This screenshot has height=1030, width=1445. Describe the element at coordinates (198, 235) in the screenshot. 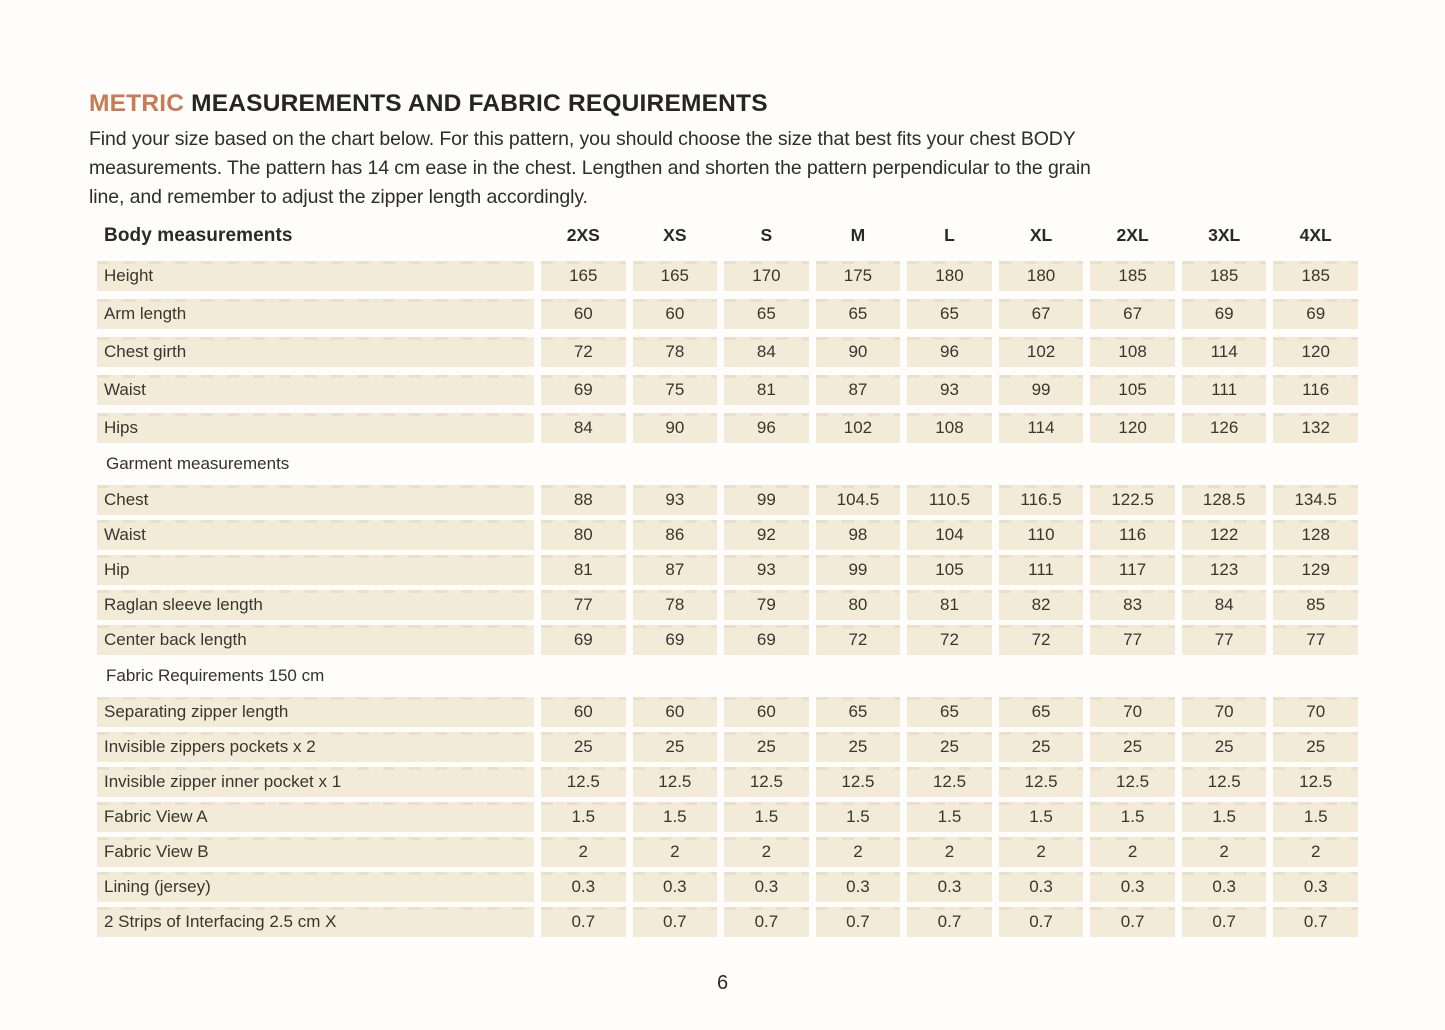

I see `table-header-label: Body measurements` at that location.